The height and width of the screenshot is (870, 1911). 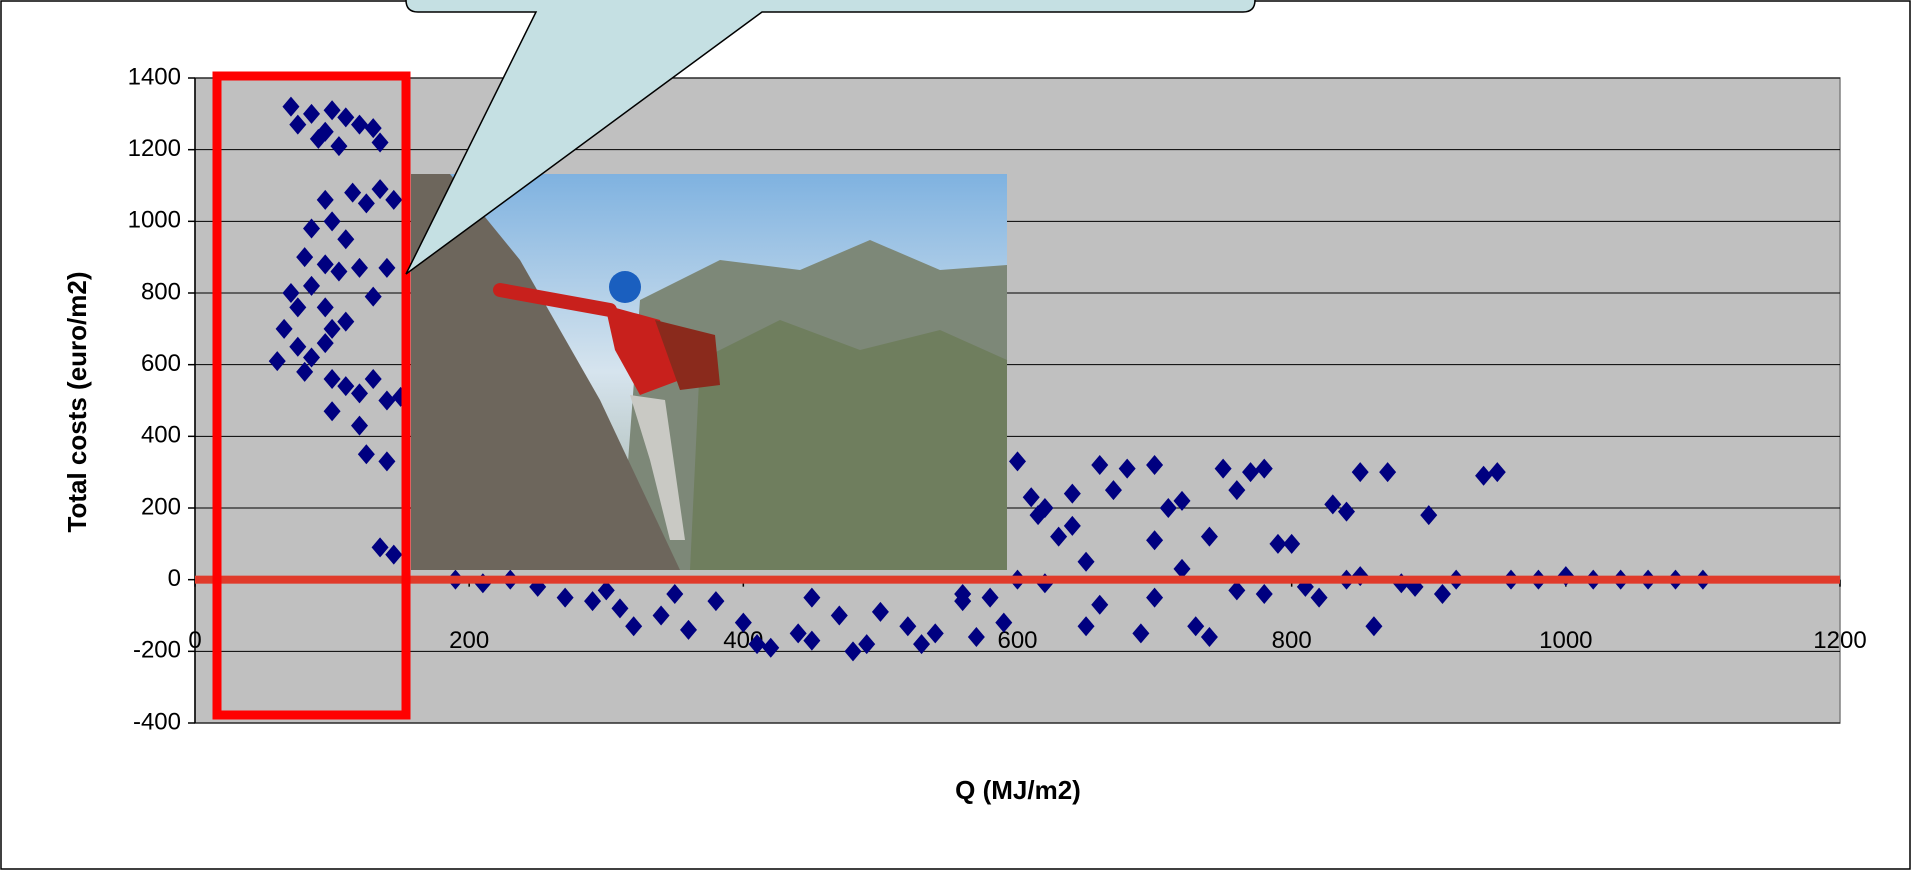 I want to click on y-tick-label: 400, so click(x=161, y=435).